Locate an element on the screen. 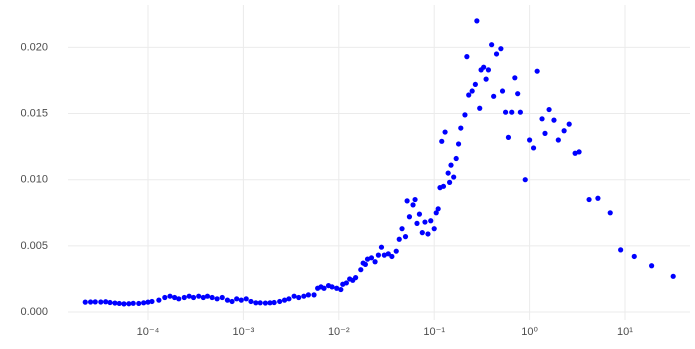 This screenshot has height=349, width=695. y-tick-label: 0.015 is located at coordinates (34, 113).